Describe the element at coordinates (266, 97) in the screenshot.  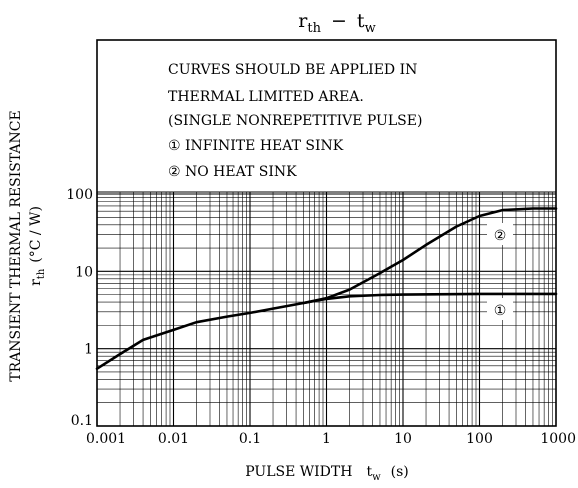
I see `annotation-line: THERMAL LIMITED AREA.` at that location.